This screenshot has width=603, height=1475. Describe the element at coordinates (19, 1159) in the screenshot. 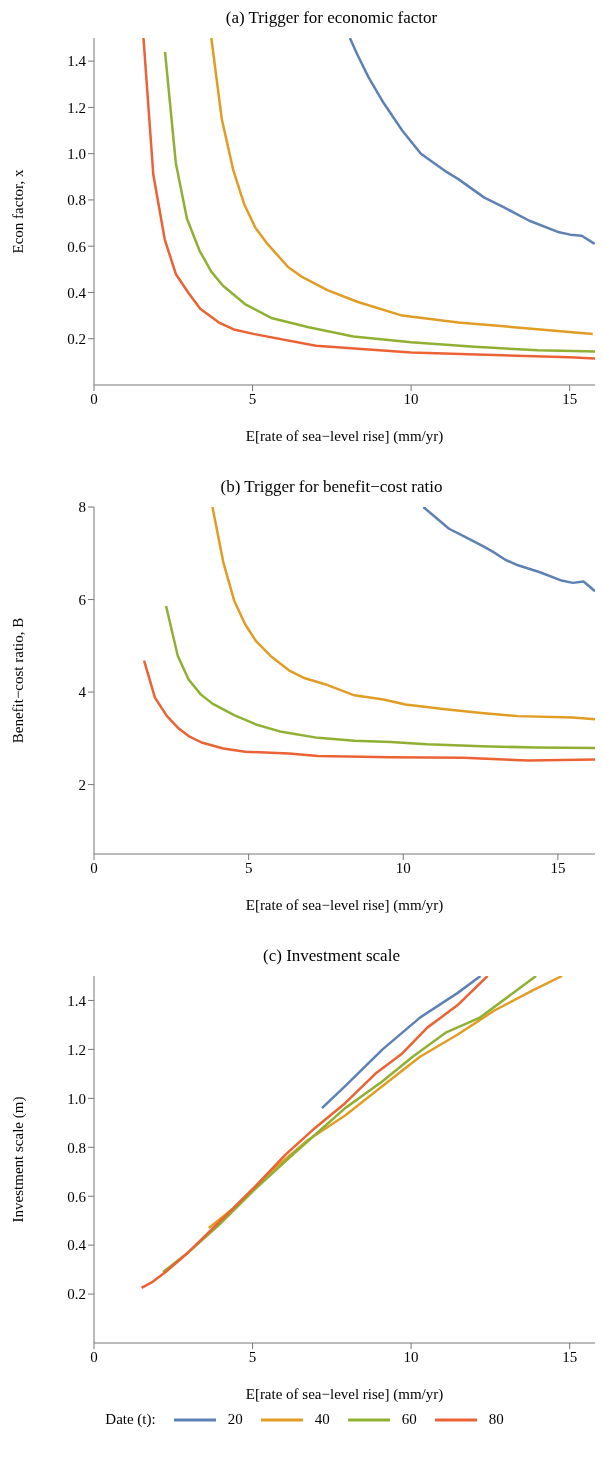

I see `y-axis-title: Investment scale (m)` at that location.